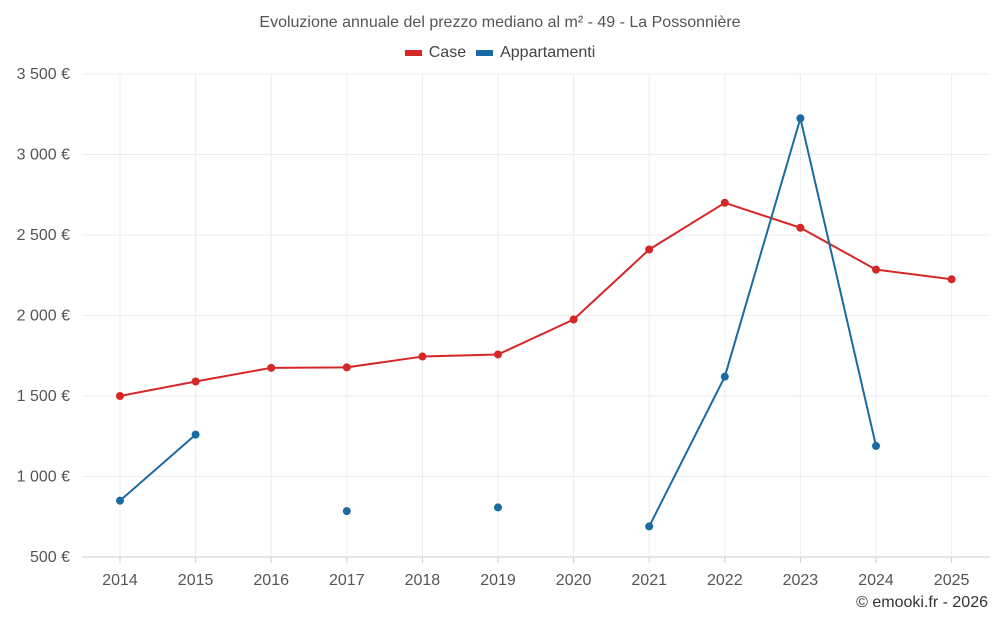 Image resolution: width=1000 pixels, height=625 pixels. What do you see at coordinates (548, 52) in the screenshot?
I see `legend-label-appartamenti: Appartamenti` at bounding box center [548, 52].